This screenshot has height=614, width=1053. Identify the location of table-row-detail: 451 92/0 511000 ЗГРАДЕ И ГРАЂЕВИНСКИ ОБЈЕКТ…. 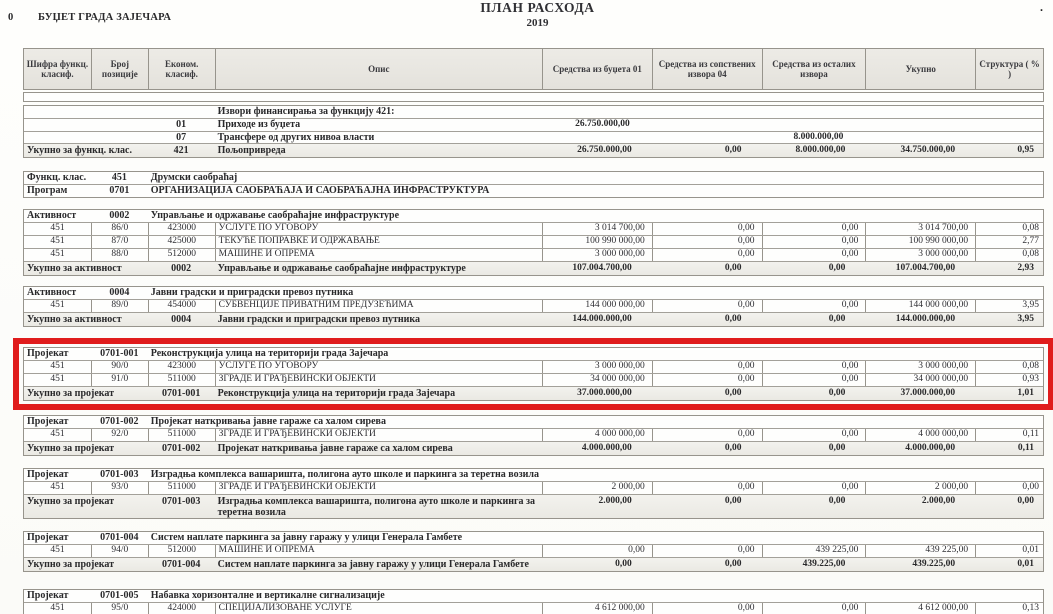
(533, 434).